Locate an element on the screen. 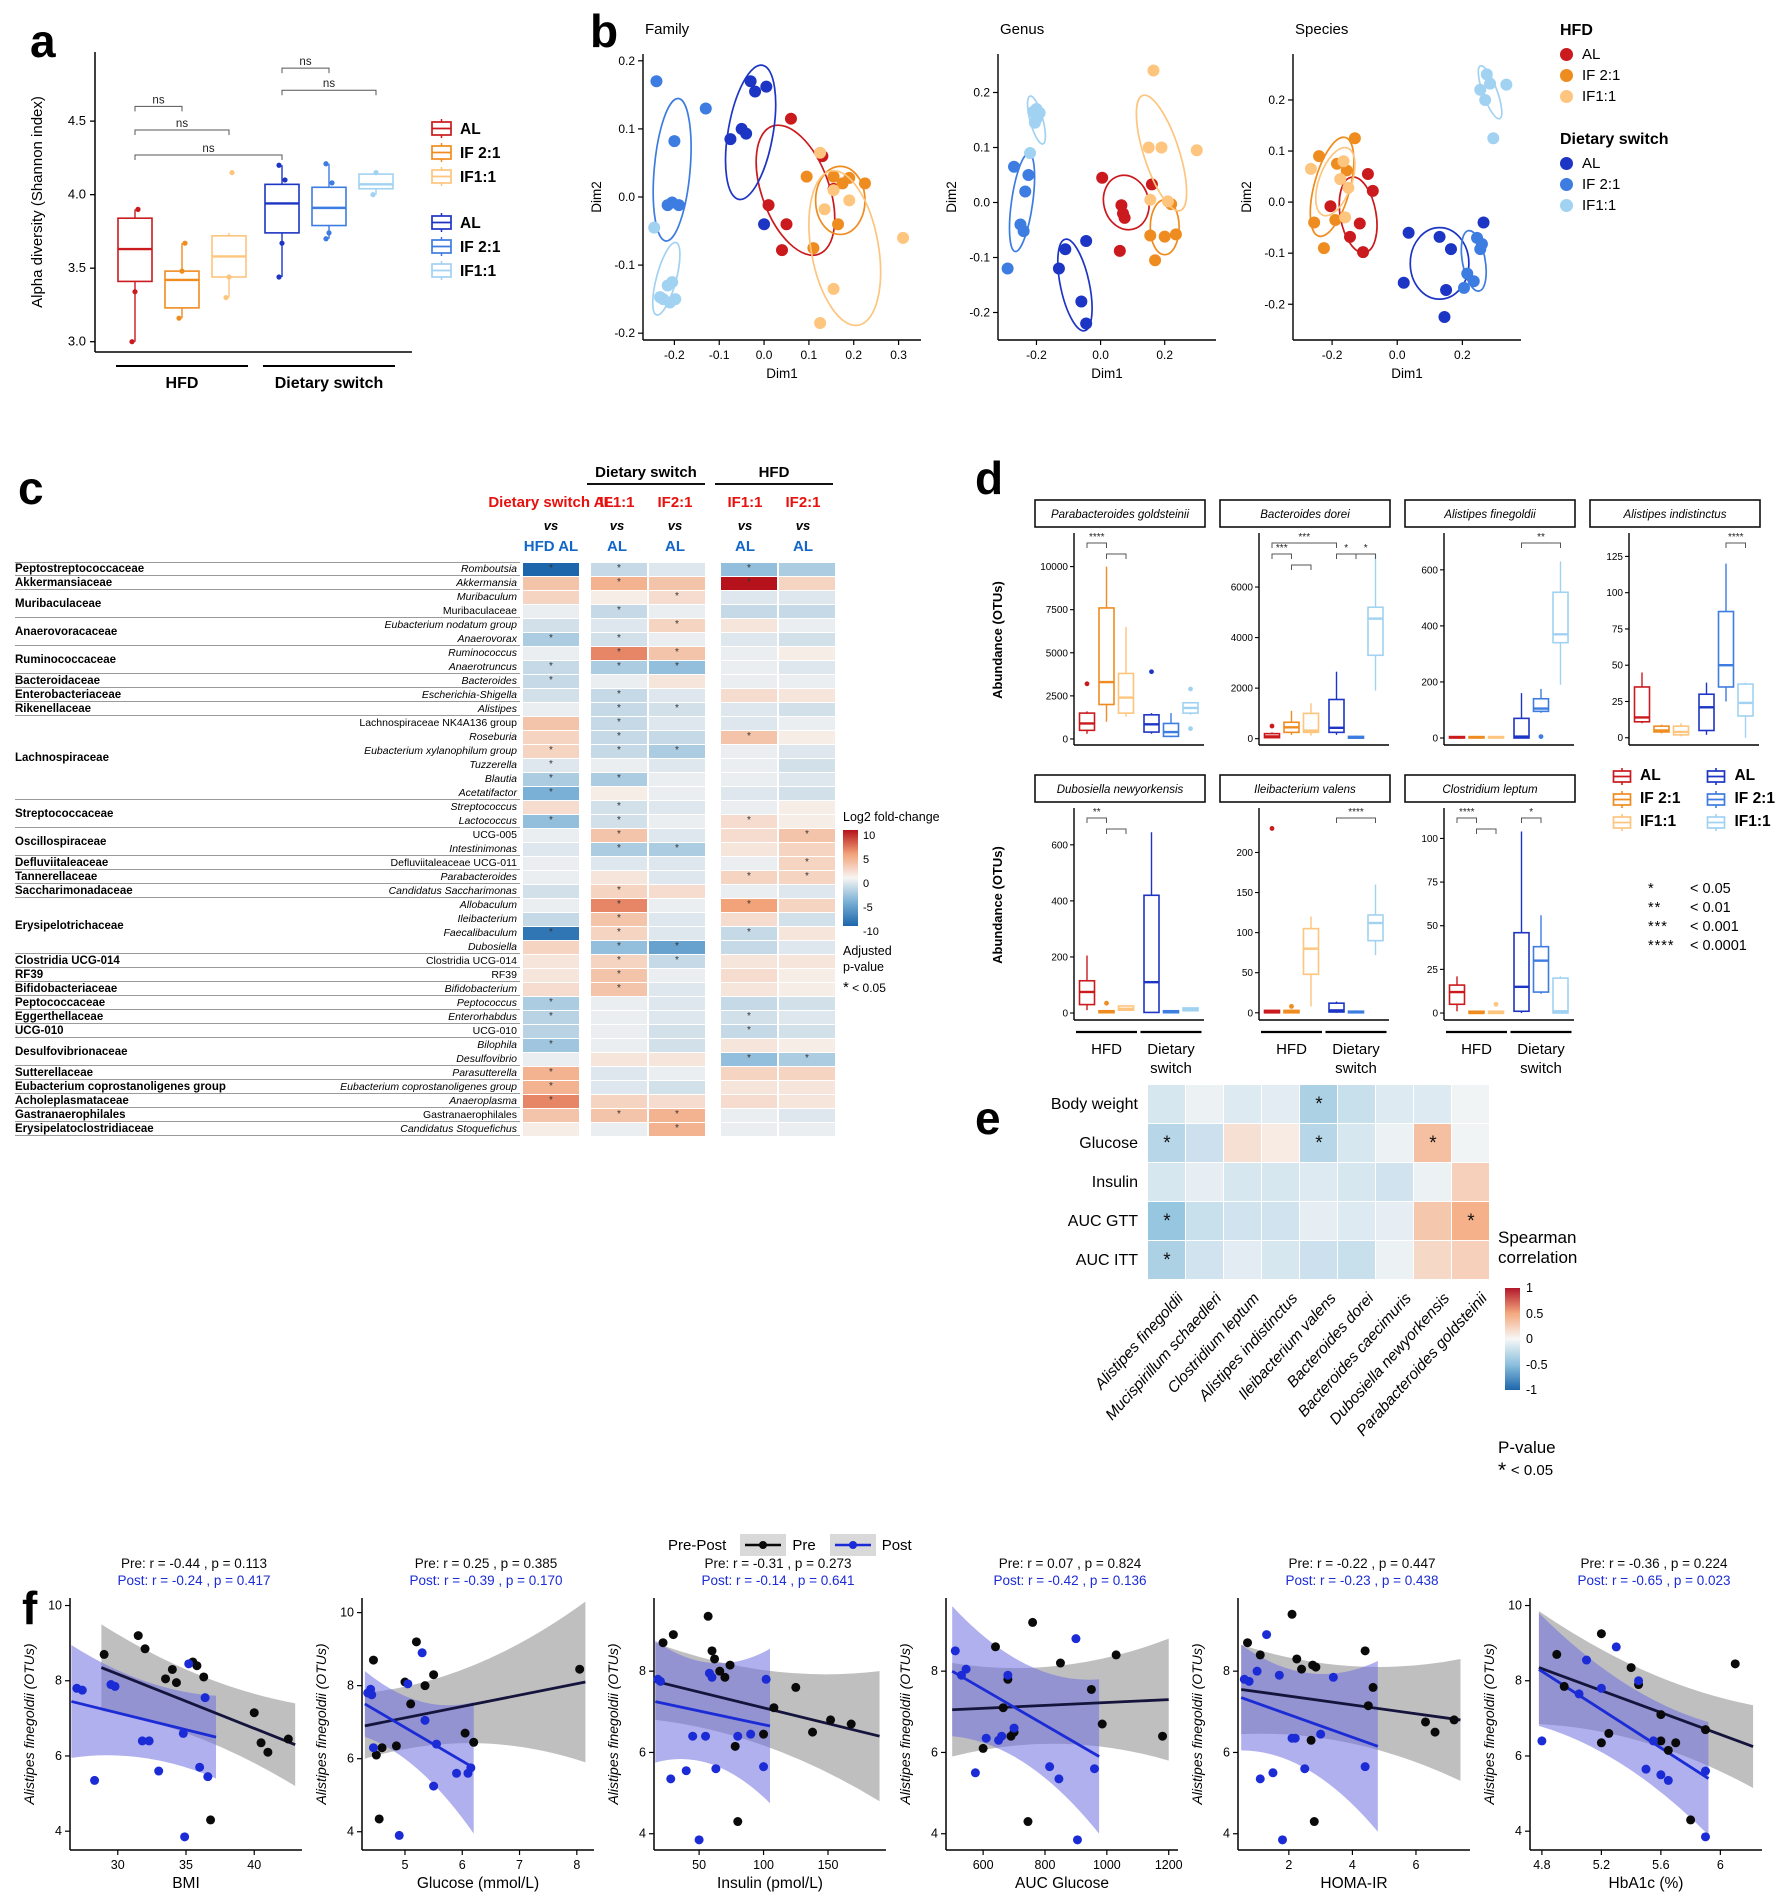 The width and height of the screenshot is (1777, 1897). svg-text: Glucose (mmol/L) is located at coordinates (478, 1883).